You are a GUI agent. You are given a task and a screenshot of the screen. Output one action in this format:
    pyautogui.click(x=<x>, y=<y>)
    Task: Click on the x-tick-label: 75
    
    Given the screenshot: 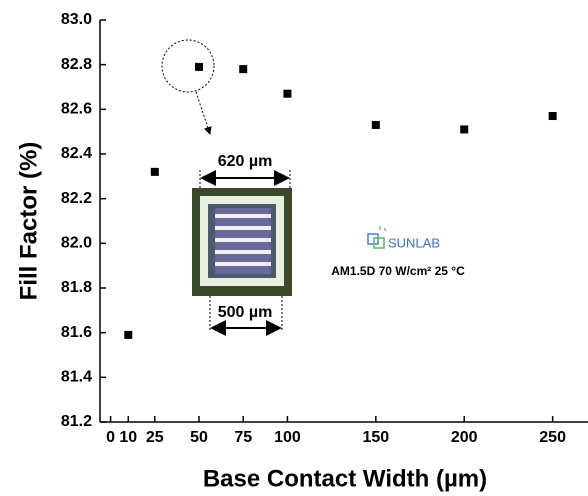 What is the action you would take?
    pyautogui.click(x=243, y=437)
    